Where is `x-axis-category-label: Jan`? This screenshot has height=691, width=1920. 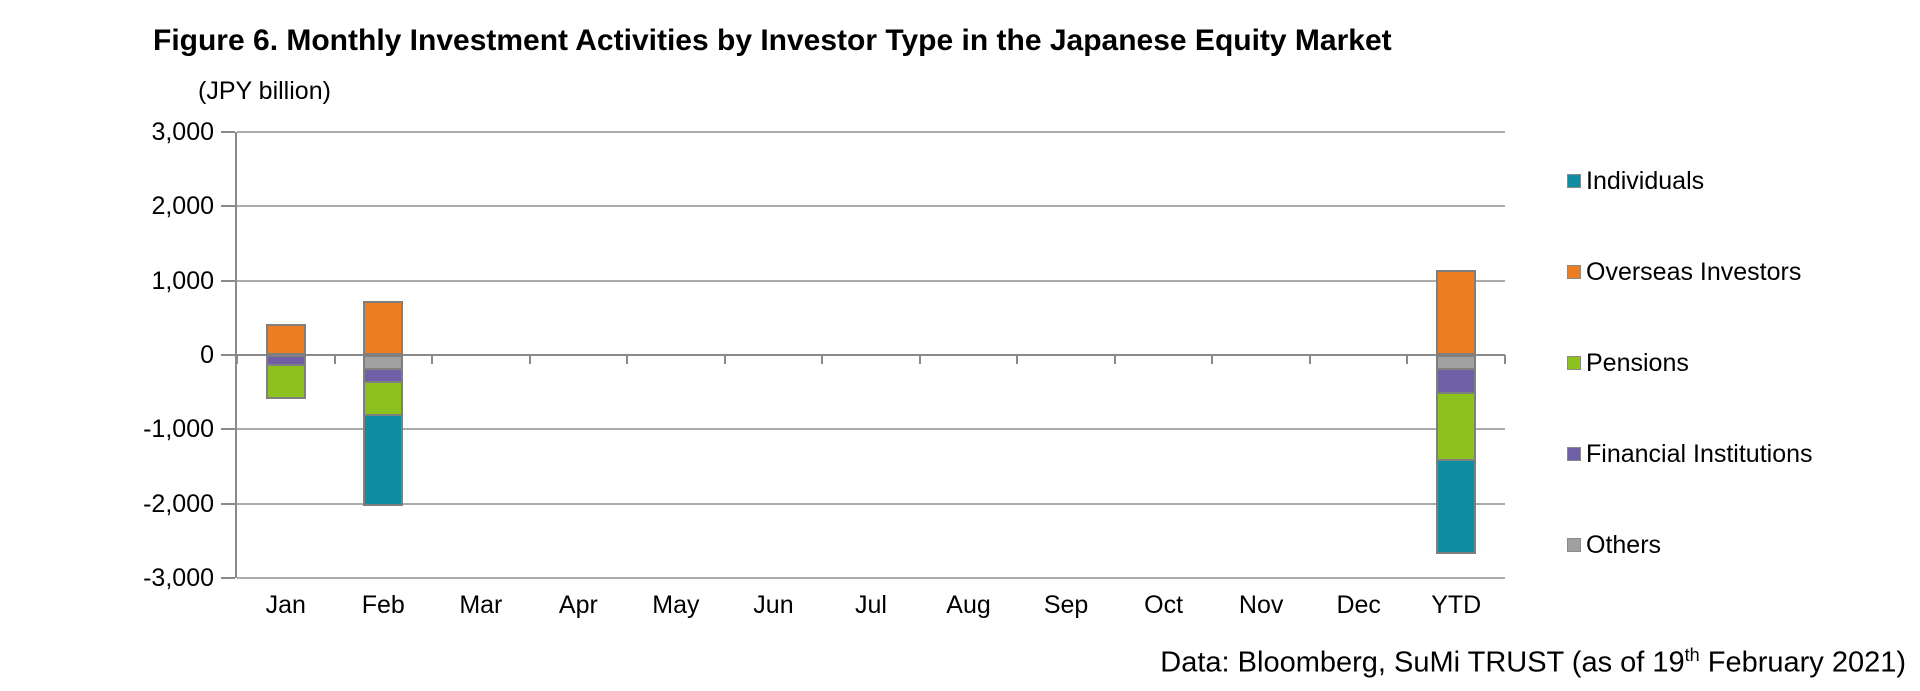 x-axis-category-label: Jan is located at coordinates (285, 605).